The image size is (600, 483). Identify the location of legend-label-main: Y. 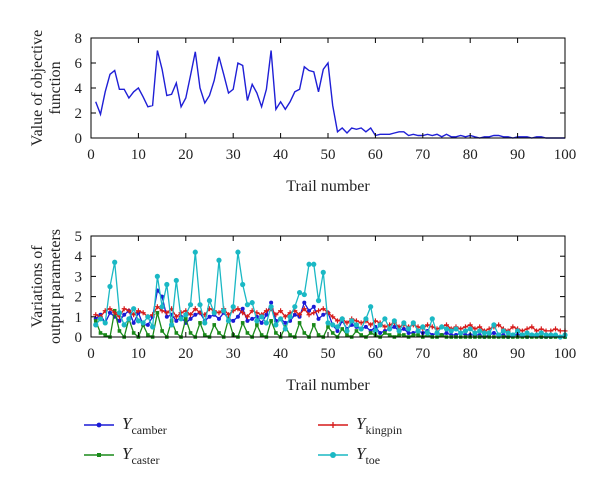
(361, 423).